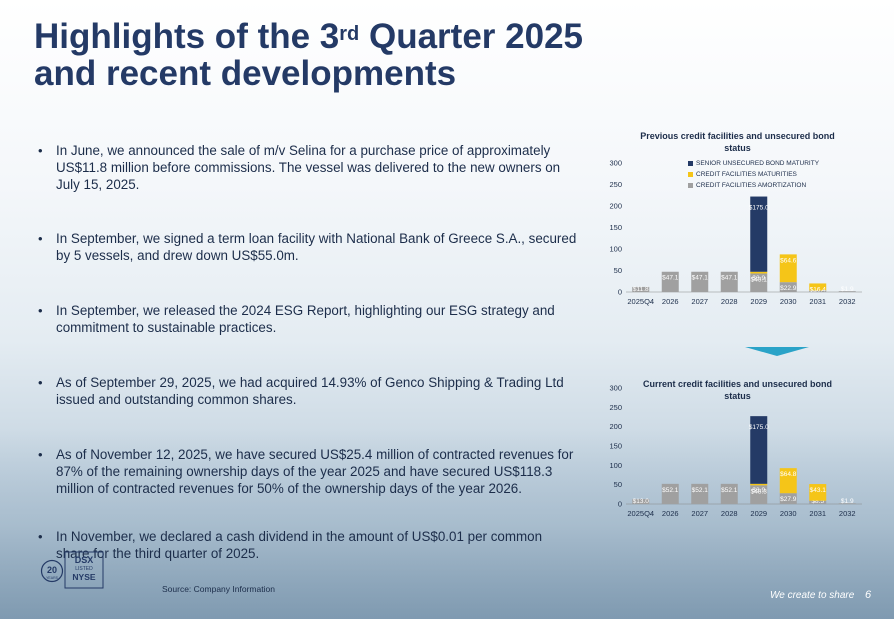 The image size is (894, 619). What do you see at coordinates (777, 351) in the screenshot?
I see `down-arrow-icon` at bounding box center [777, 351].